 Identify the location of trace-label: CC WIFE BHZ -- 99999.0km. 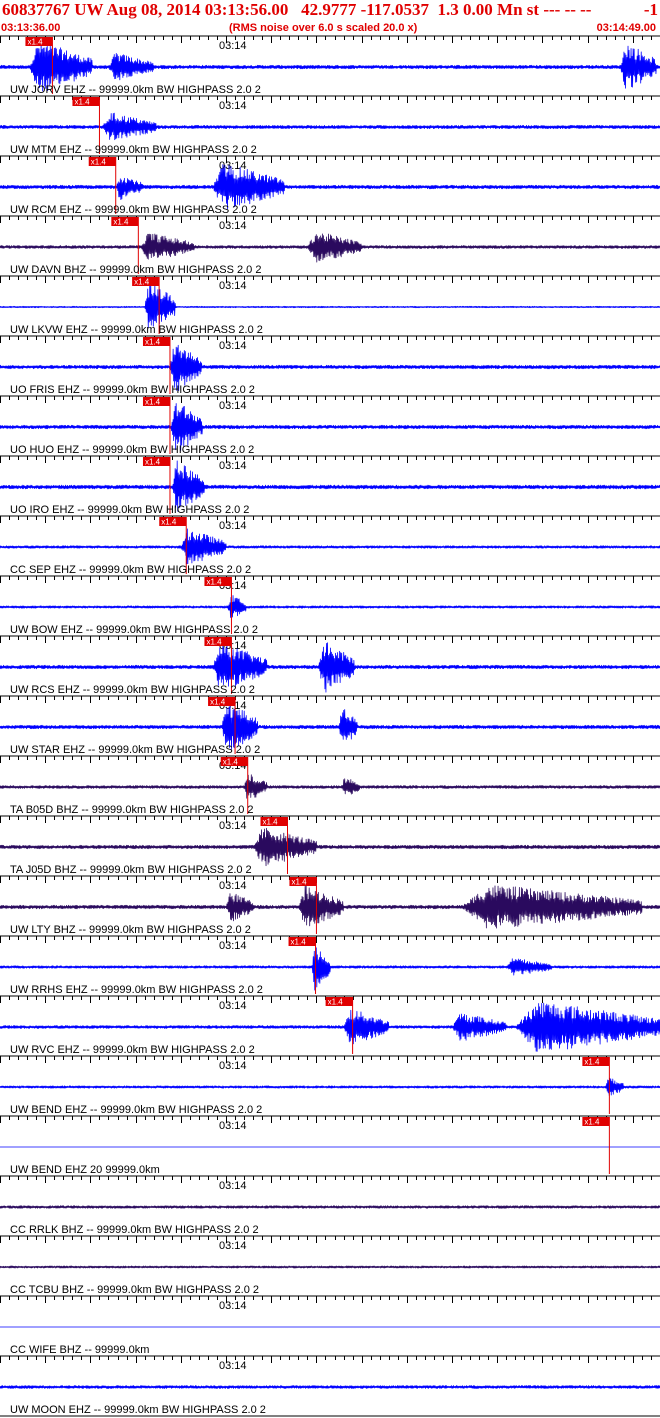
(79, 1350).